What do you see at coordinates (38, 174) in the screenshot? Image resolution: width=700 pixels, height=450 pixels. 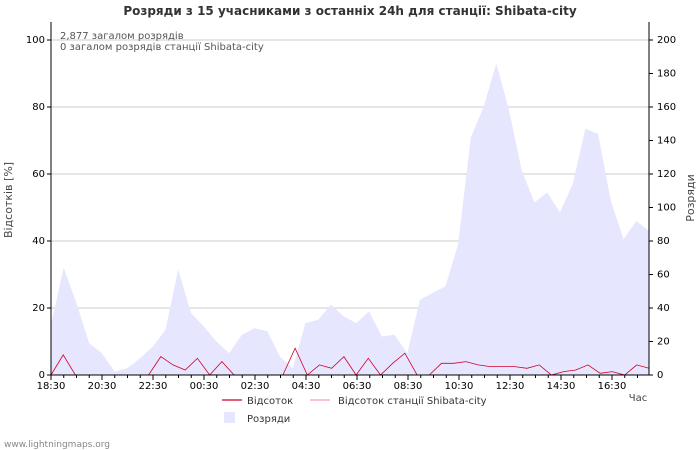 I see `y-tick-label: 60` at bounding box center [38, 174].